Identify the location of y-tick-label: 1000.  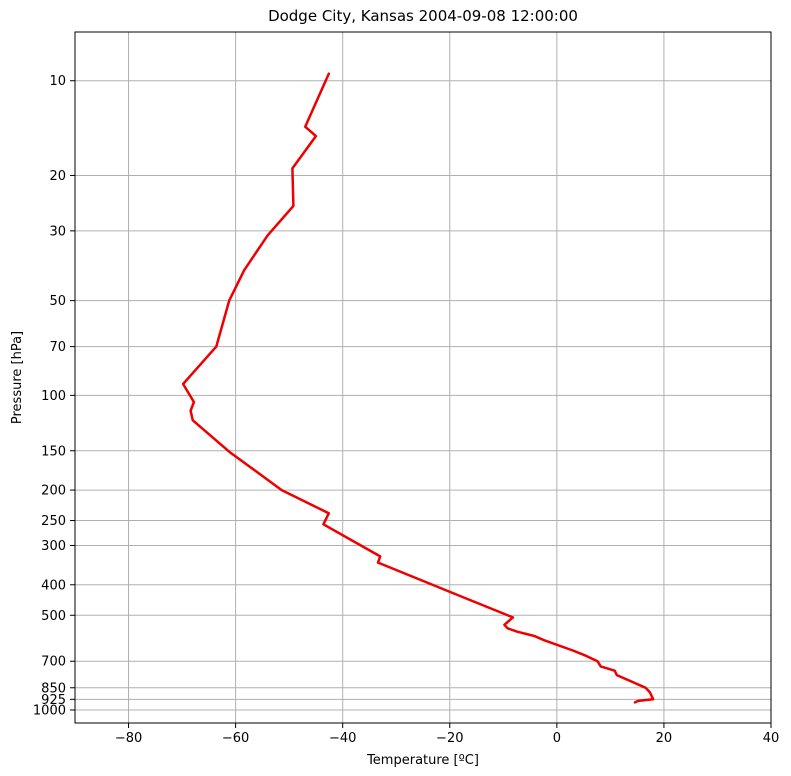
(49, 710).